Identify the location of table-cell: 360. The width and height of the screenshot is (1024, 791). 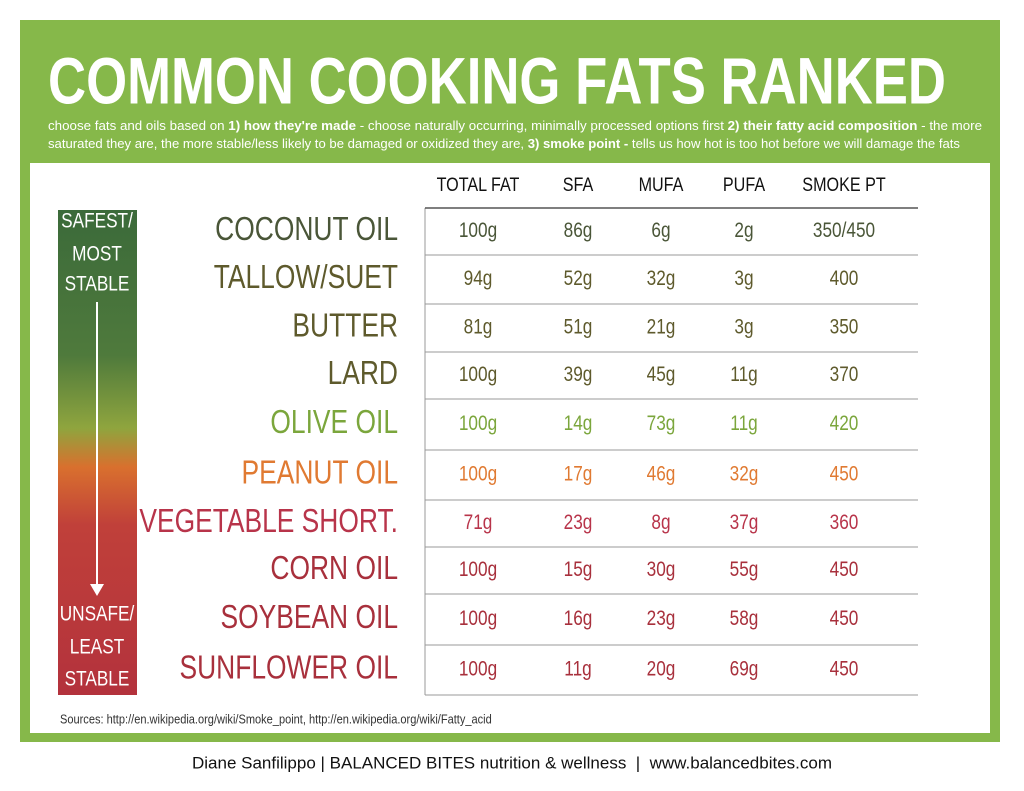
(844, 523).